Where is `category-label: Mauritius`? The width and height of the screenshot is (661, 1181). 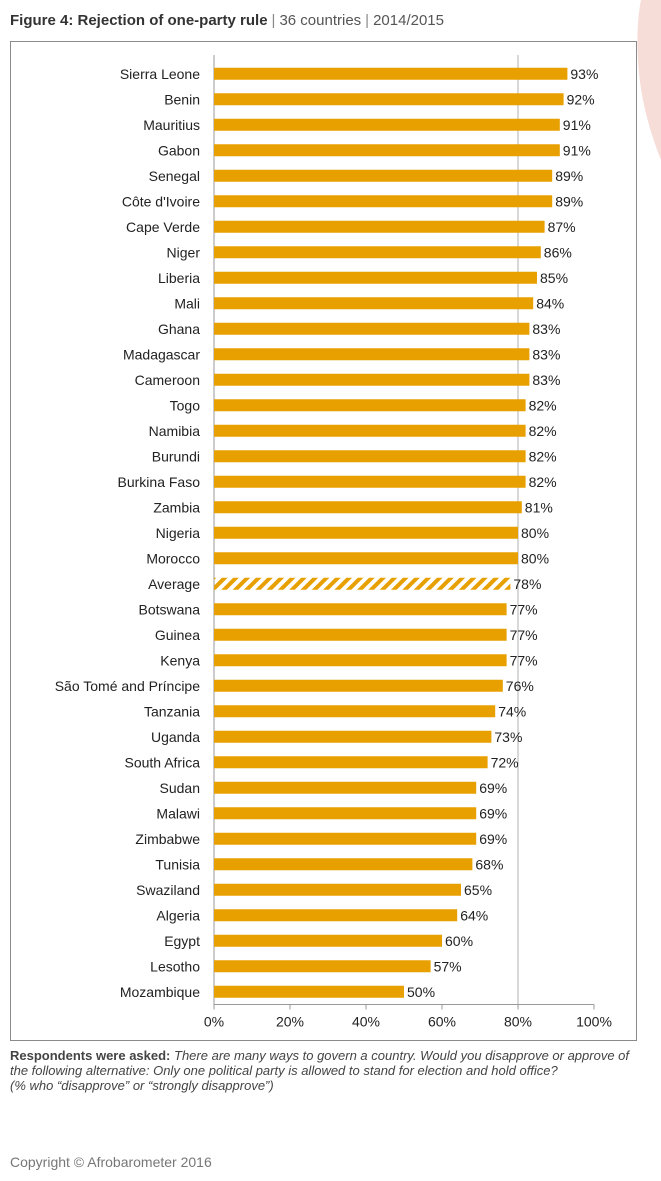
category-label: Mauritius is located at coordinates (171, 125).